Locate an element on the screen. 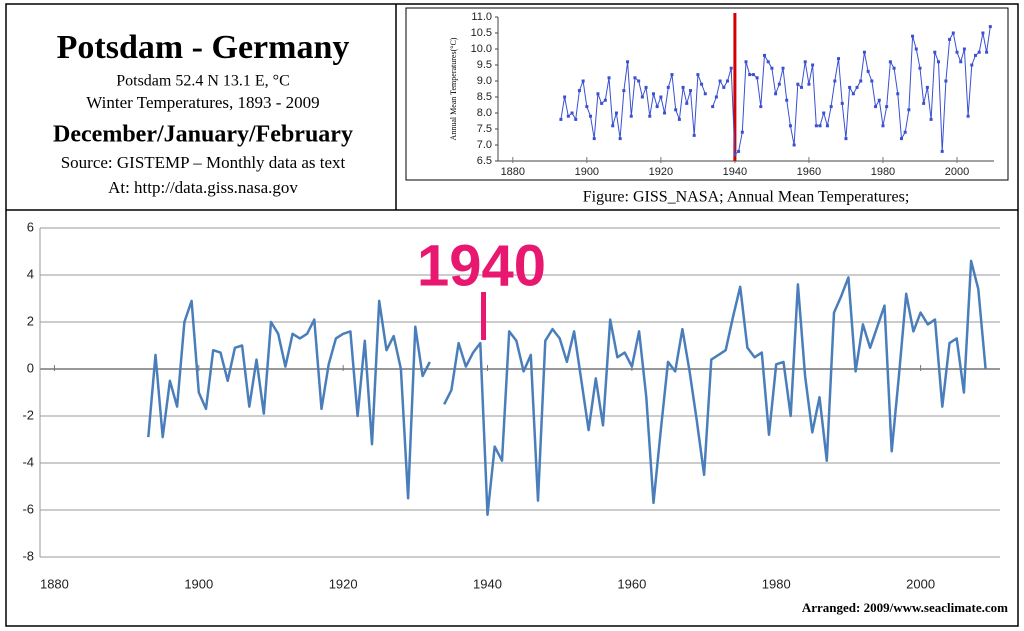 This screenshot has width=1024, height=631. x-tick-label: 1920 is located at coordinates (661, 172).